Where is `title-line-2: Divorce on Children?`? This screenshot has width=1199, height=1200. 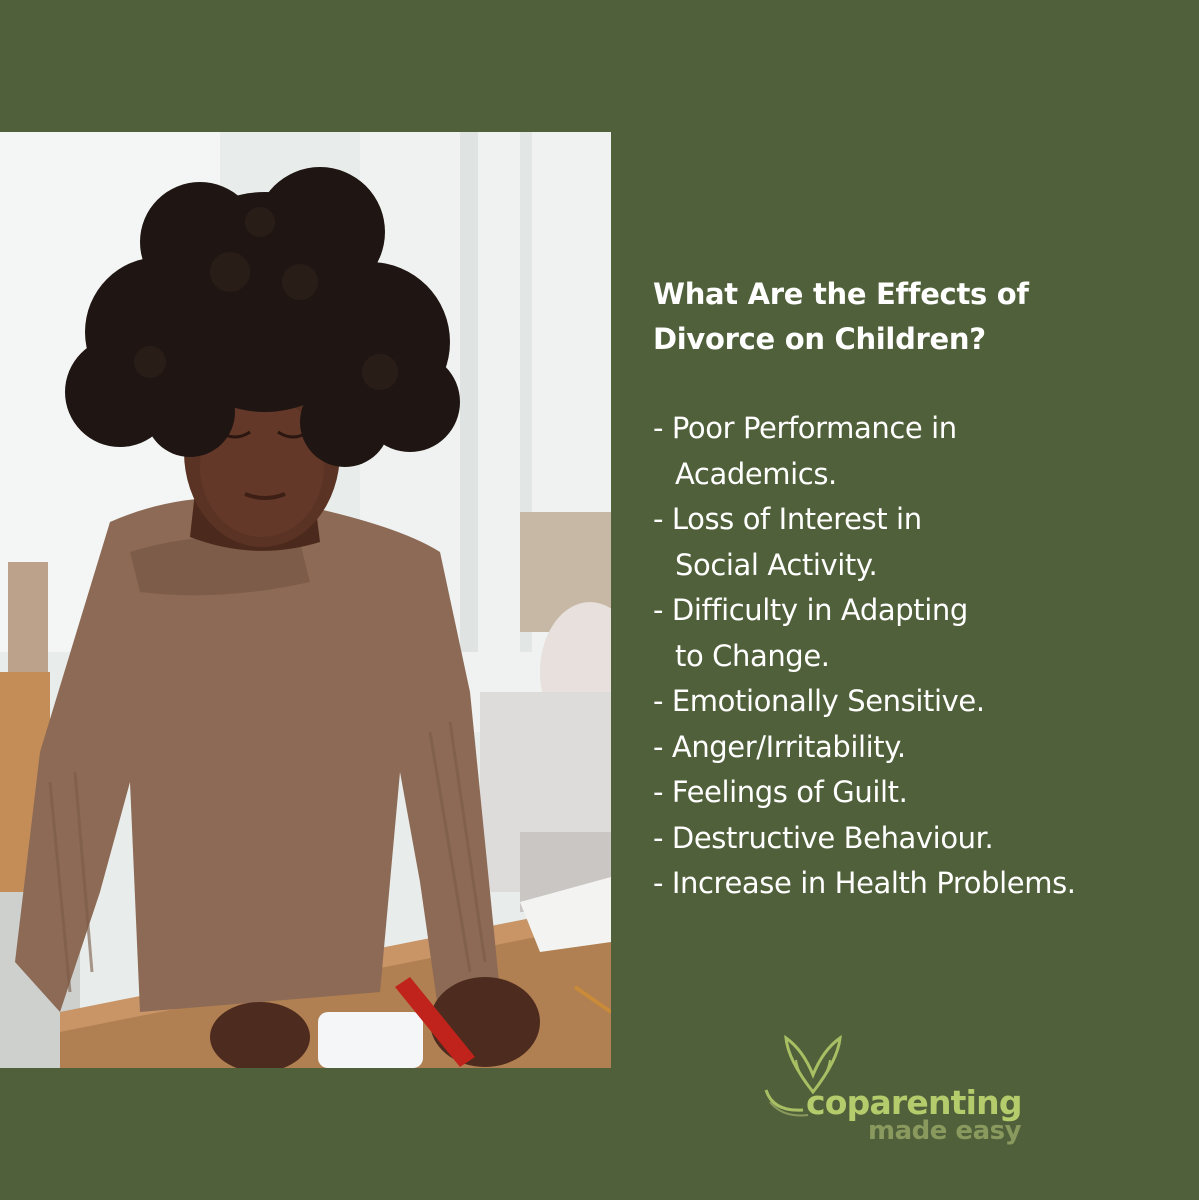
title-line-2: Divorce on Children? is located at coordinates (819, 339).